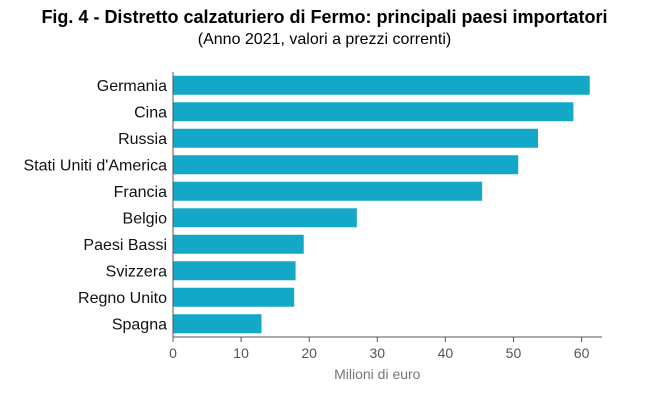  Describe the element at coordinates (125, 245) in the screenshot. I see `category-label: Paesi Bassi` at that location.